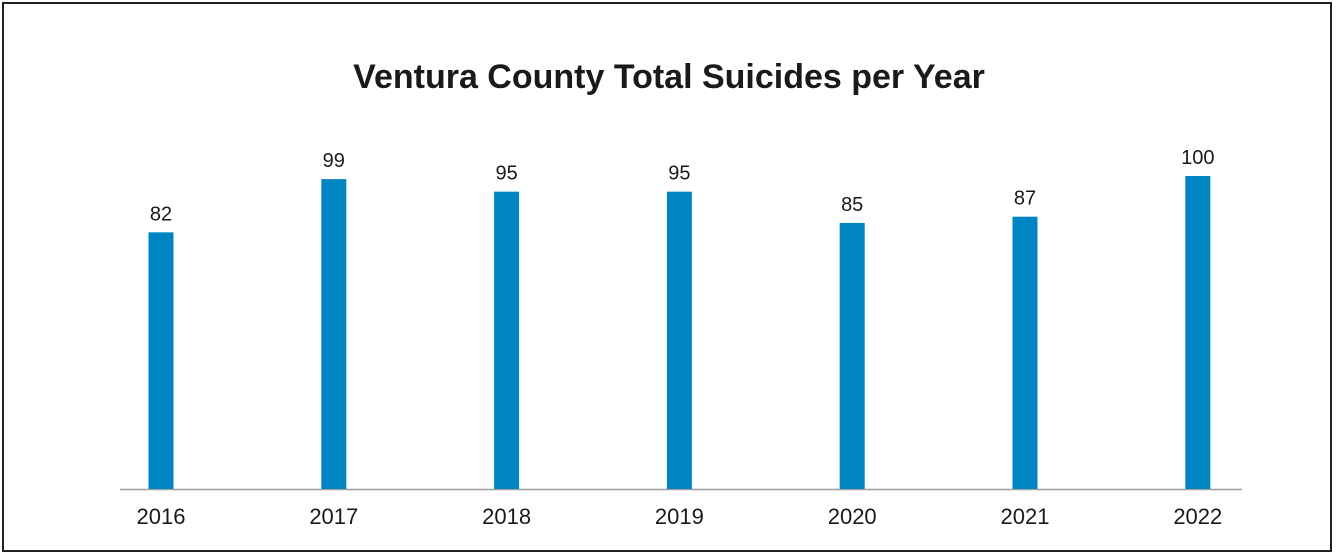 Image resolution: width=1338 pixels, height=556 pixels. Describe the element at coordinates (679, 516) in the screenshot. I see `x-tick-label-2019: 2019` at that location.